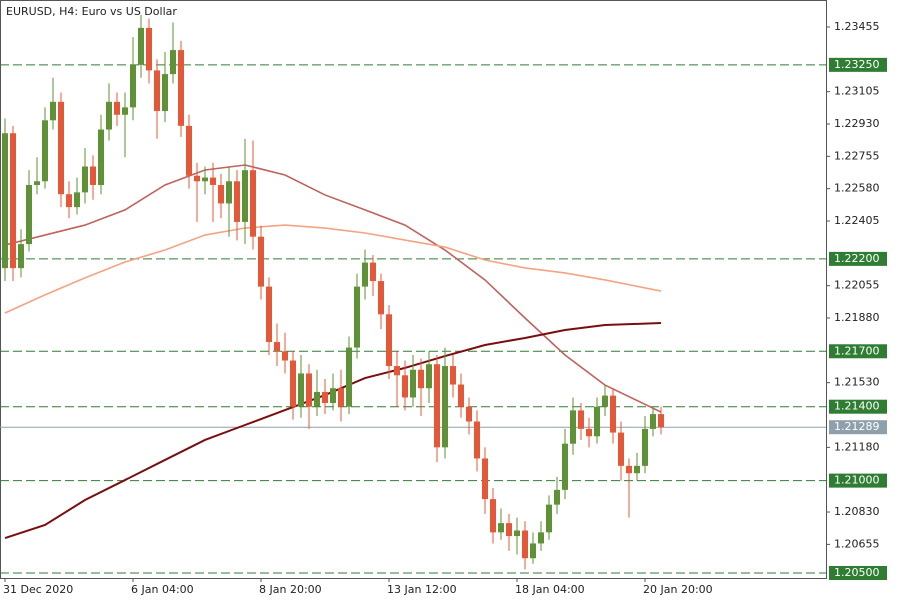 This screenshot has width=900, height=600. I want to click on x-tick-label: 31 Dec 2020, so click(38, 589).